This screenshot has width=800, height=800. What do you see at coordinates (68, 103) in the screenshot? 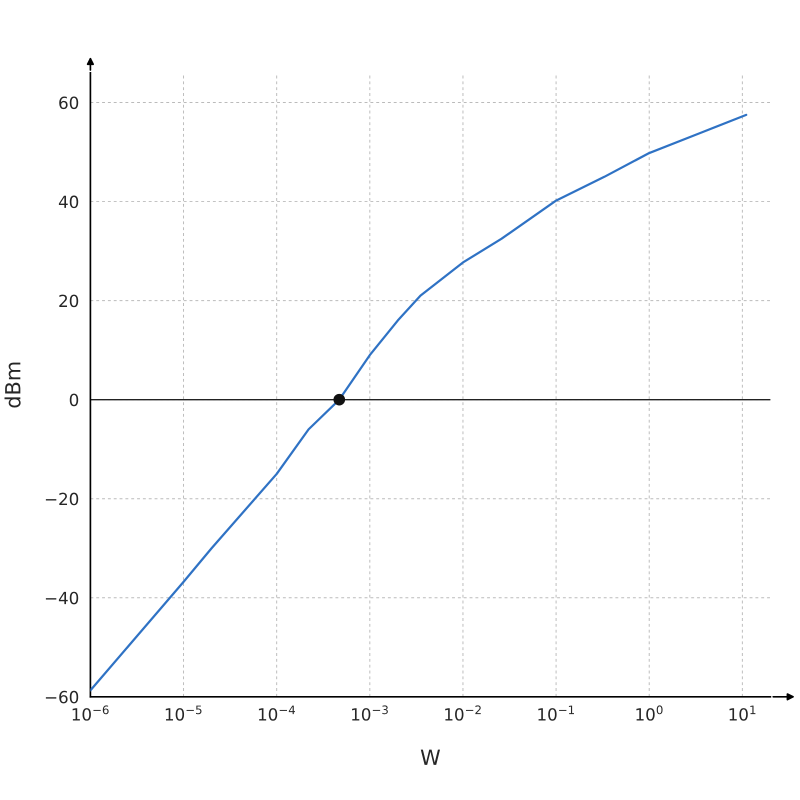
I see `y-tick-label: 60` at bounding box center [68, 103].